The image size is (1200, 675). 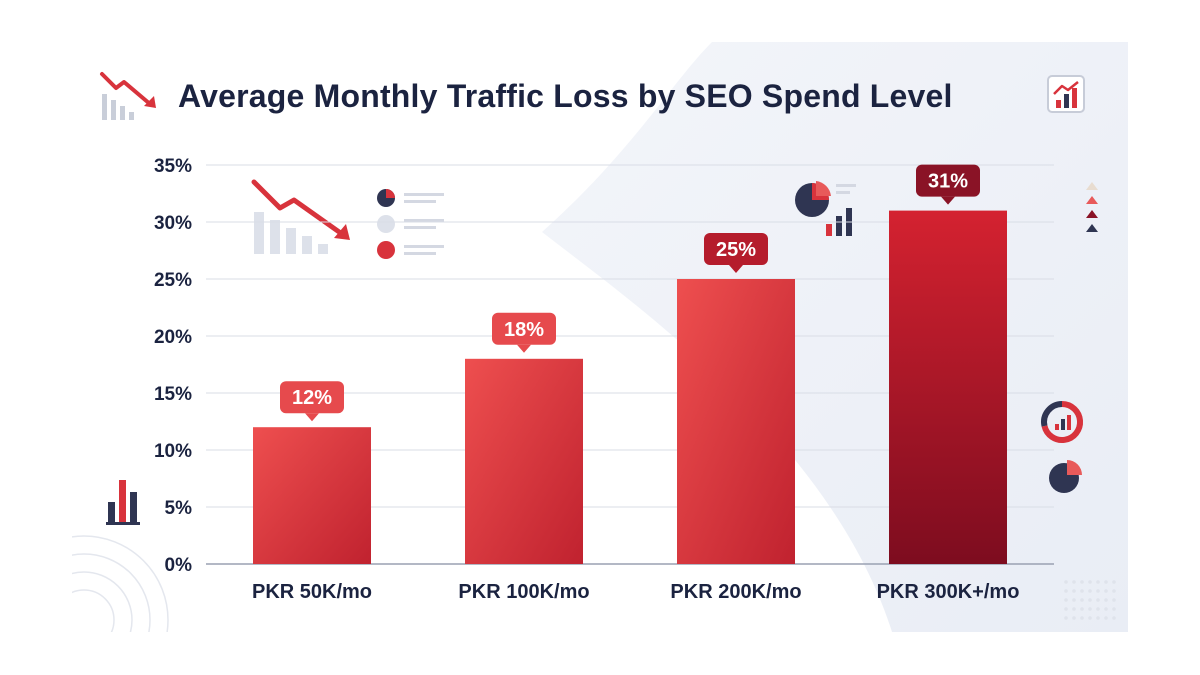 I want to click on y-tick-label: 0%, so click(x=179, y=565).